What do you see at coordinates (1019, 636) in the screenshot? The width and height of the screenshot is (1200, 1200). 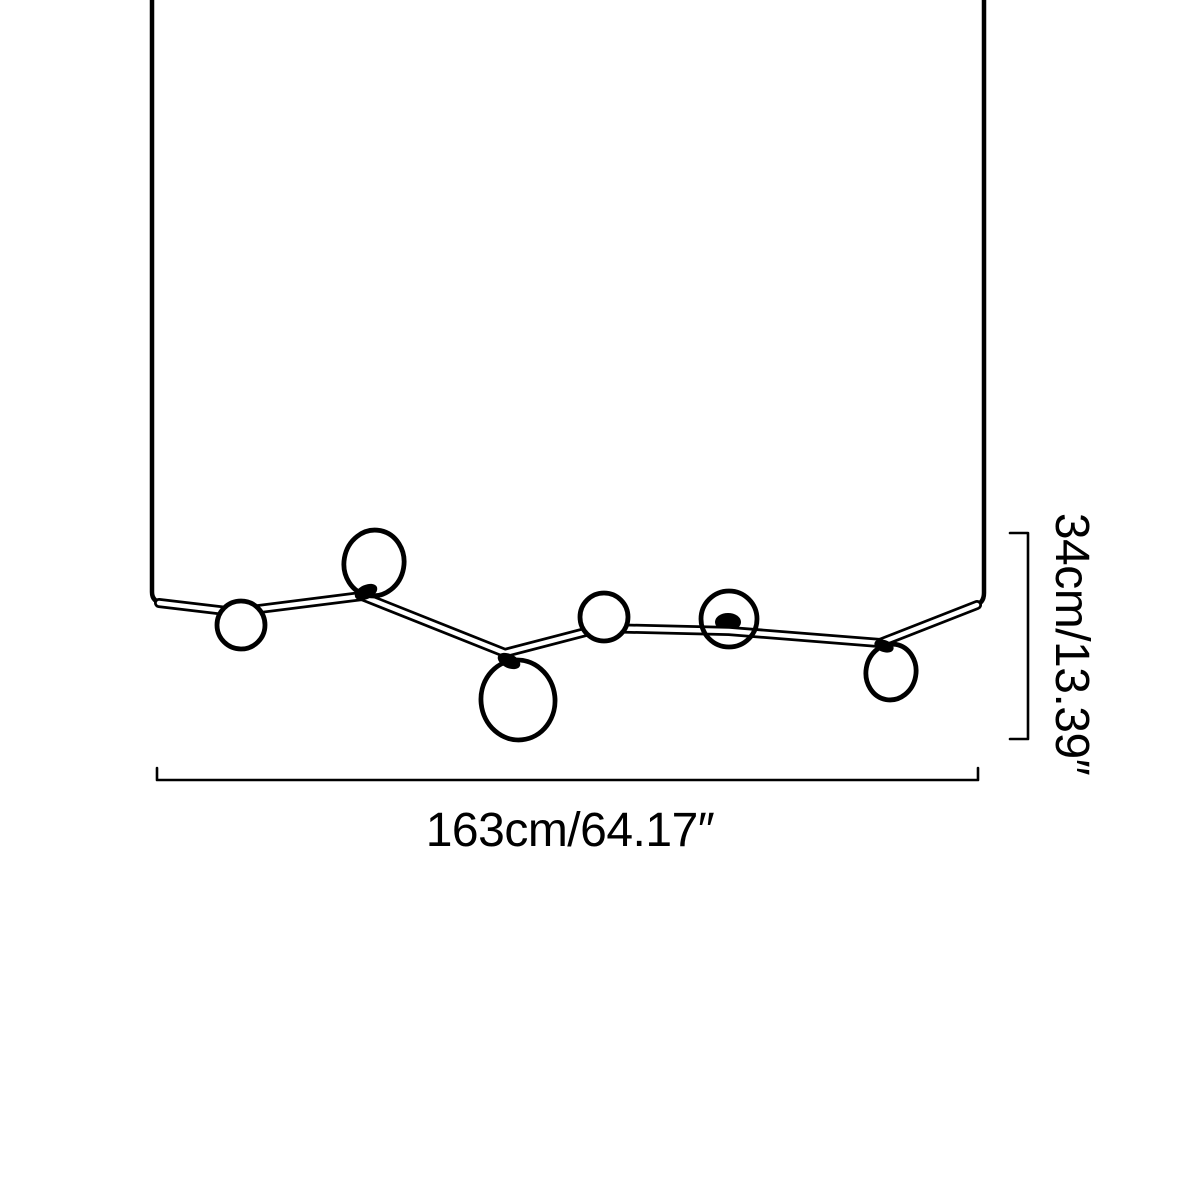 I see `height-dimension-bracket` at bounding box center [1019, 636].